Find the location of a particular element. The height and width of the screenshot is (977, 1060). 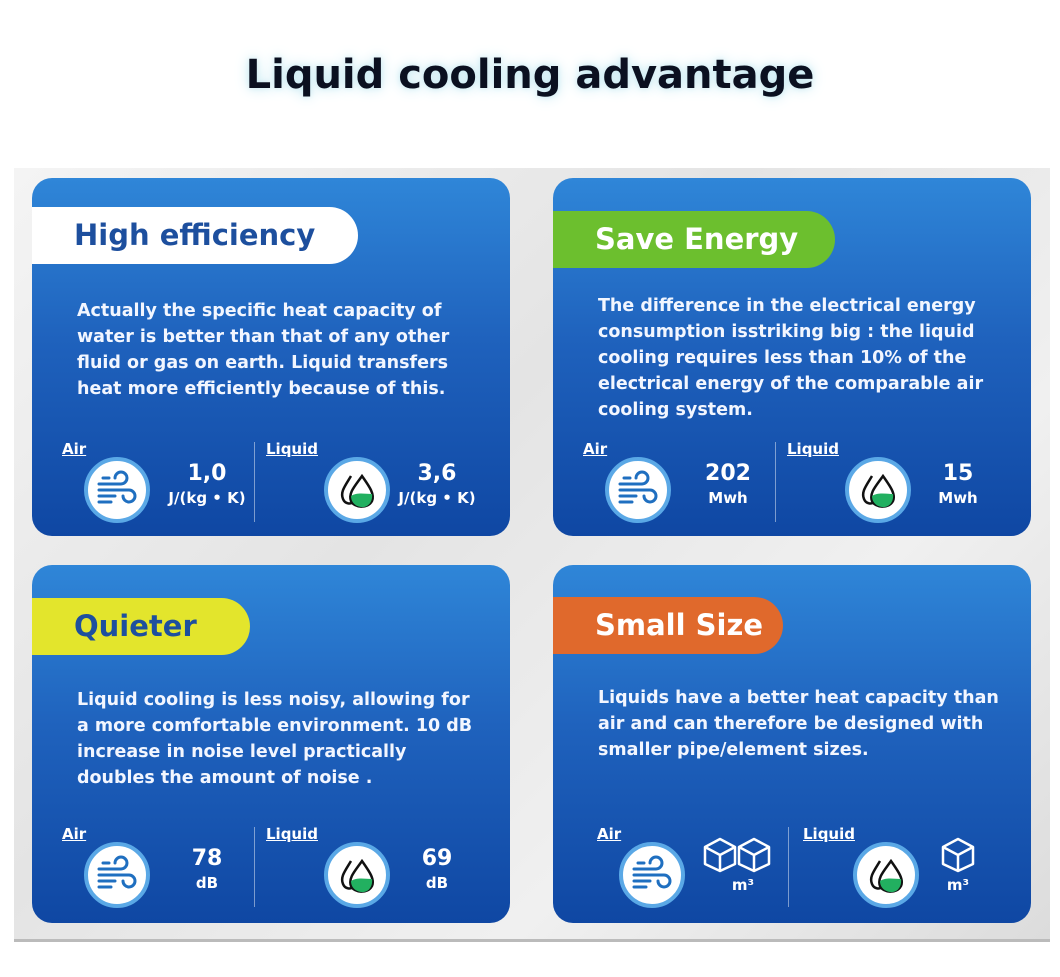

page-title: Liquid cooling advantage is located at coordinates (530, 75).